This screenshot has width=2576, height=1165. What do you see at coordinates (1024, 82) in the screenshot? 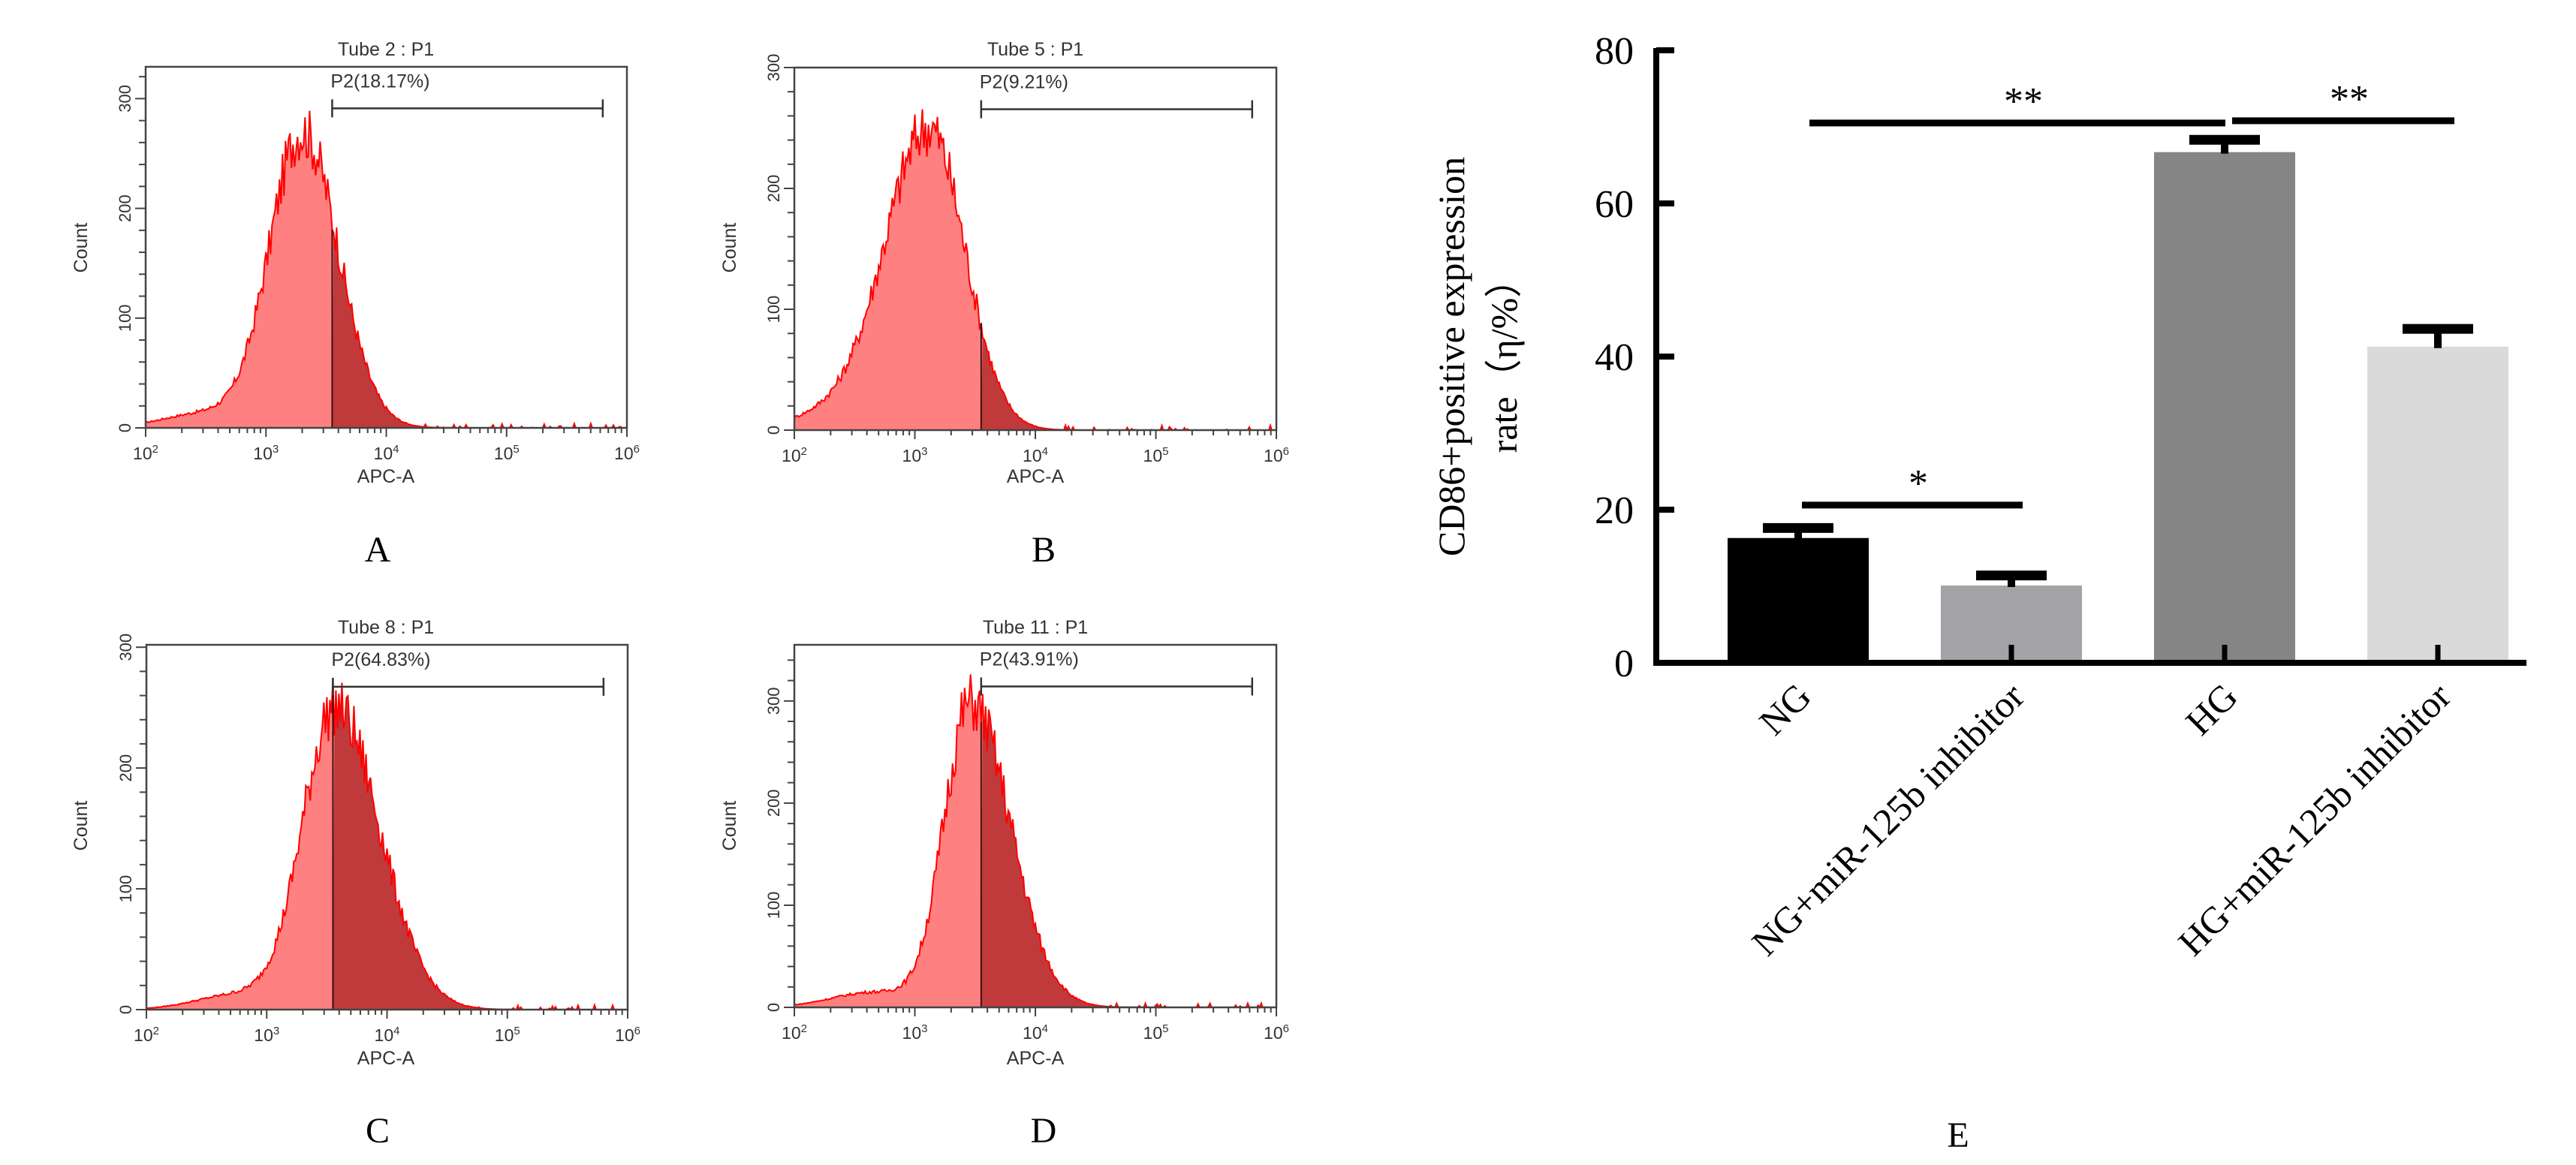
I see `gate-label: P2(9.21%)` at bounding box center [1024, 82].